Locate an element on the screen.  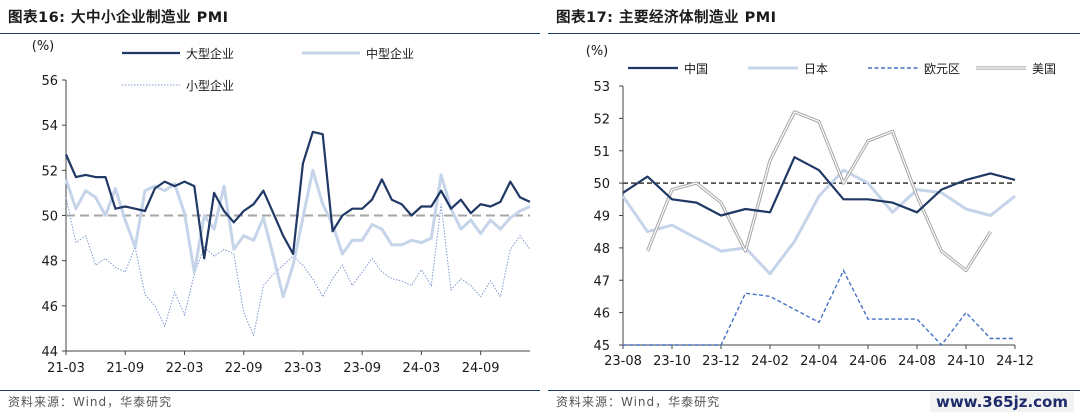
x-tick-label-right: 24-04 is located at coordinates (819, 361).